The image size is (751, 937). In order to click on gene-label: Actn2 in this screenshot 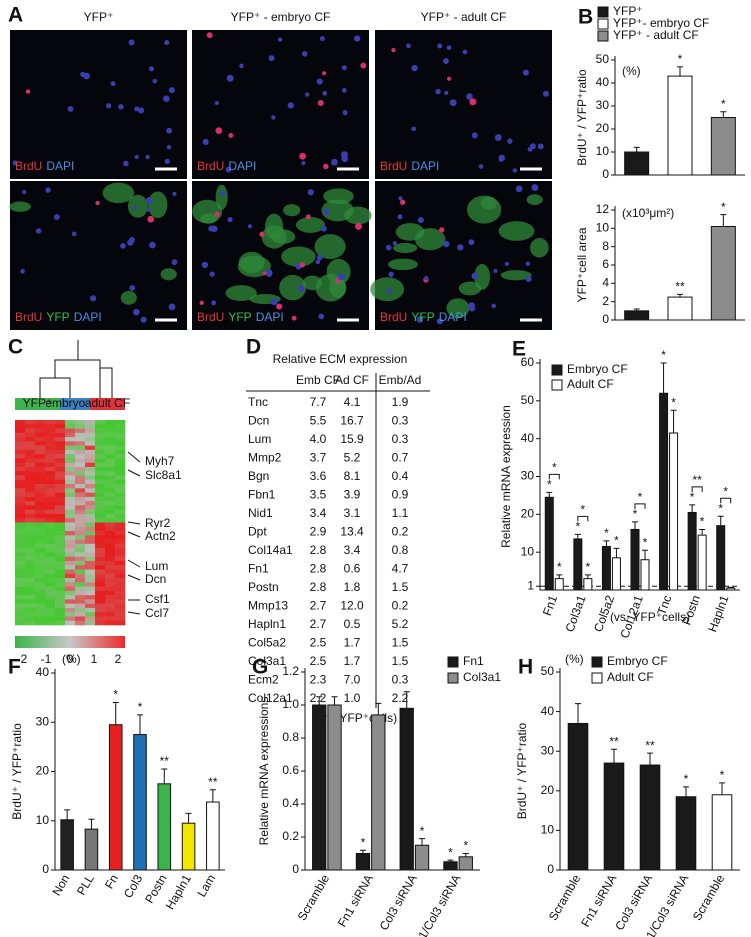, I will do `click(160, 536)`.